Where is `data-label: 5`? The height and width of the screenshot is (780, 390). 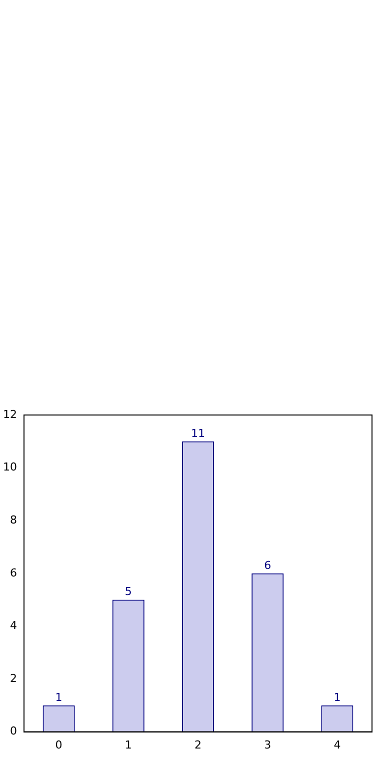 data-label: 5 is located at coordinates (128, 591).